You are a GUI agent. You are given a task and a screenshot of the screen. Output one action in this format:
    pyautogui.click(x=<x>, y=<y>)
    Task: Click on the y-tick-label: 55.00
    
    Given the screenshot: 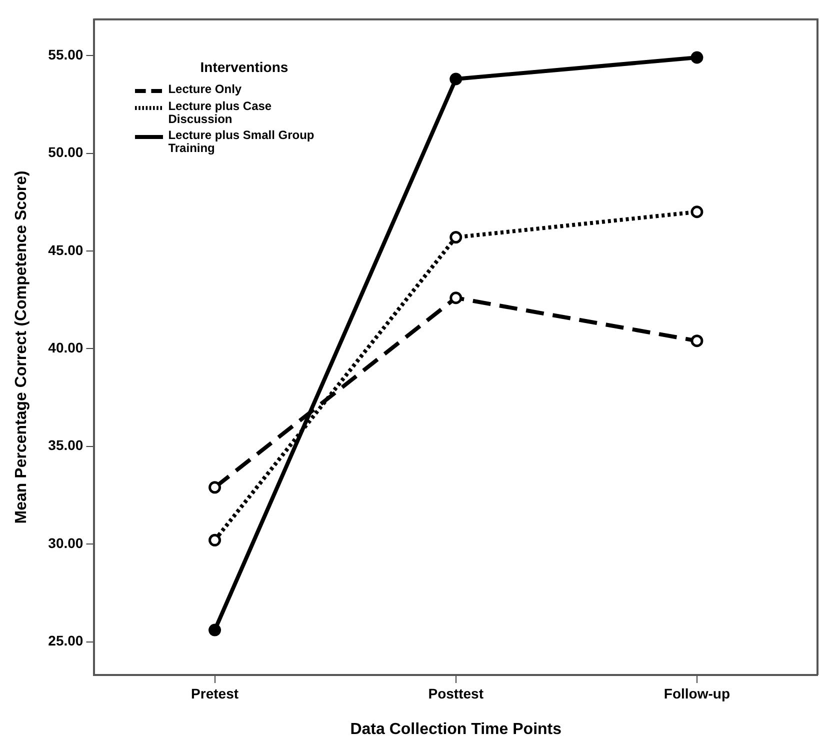 What is the action you would take?
    pyautogui.click(x=66, y=54)
    